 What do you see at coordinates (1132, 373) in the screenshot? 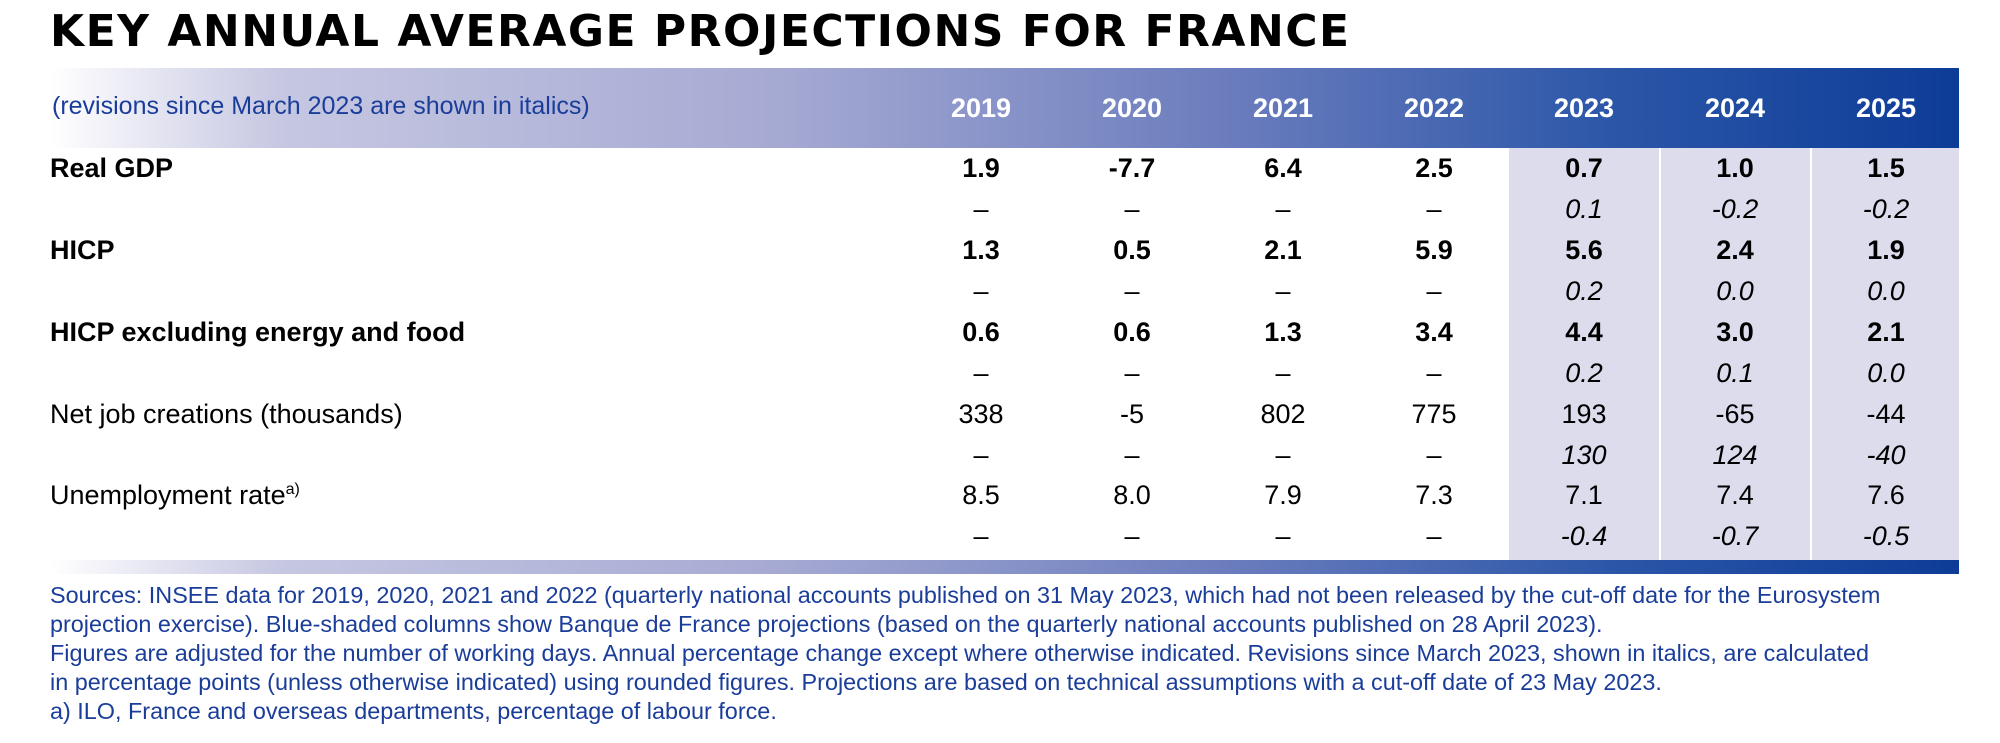
I see `revision-core-hicp-2020: –` at bounding box center [1132, 373].